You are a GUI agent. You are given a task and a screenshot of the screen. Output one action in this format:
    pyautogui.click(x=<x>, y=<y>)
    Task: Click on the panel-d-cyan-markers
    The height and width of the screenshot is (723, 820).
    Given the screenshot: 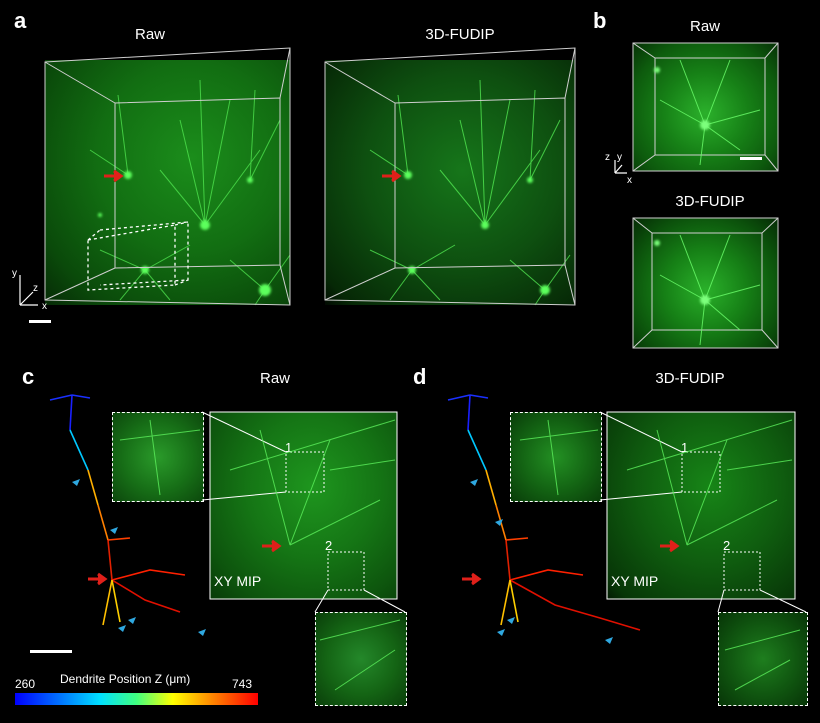 What is the action you would take?
    pyautogui.click(x=541, y=561)
    